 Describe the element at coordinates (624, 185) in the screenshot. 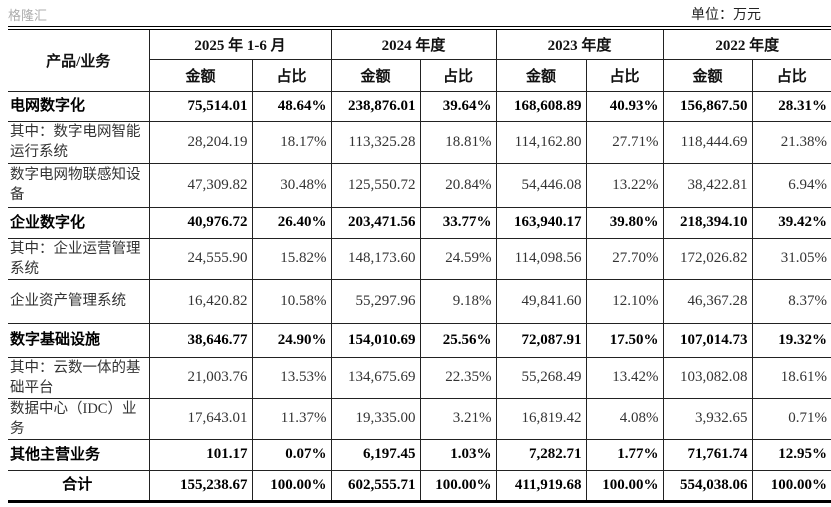

I see `ratio-cell: 13.22%` at that location.